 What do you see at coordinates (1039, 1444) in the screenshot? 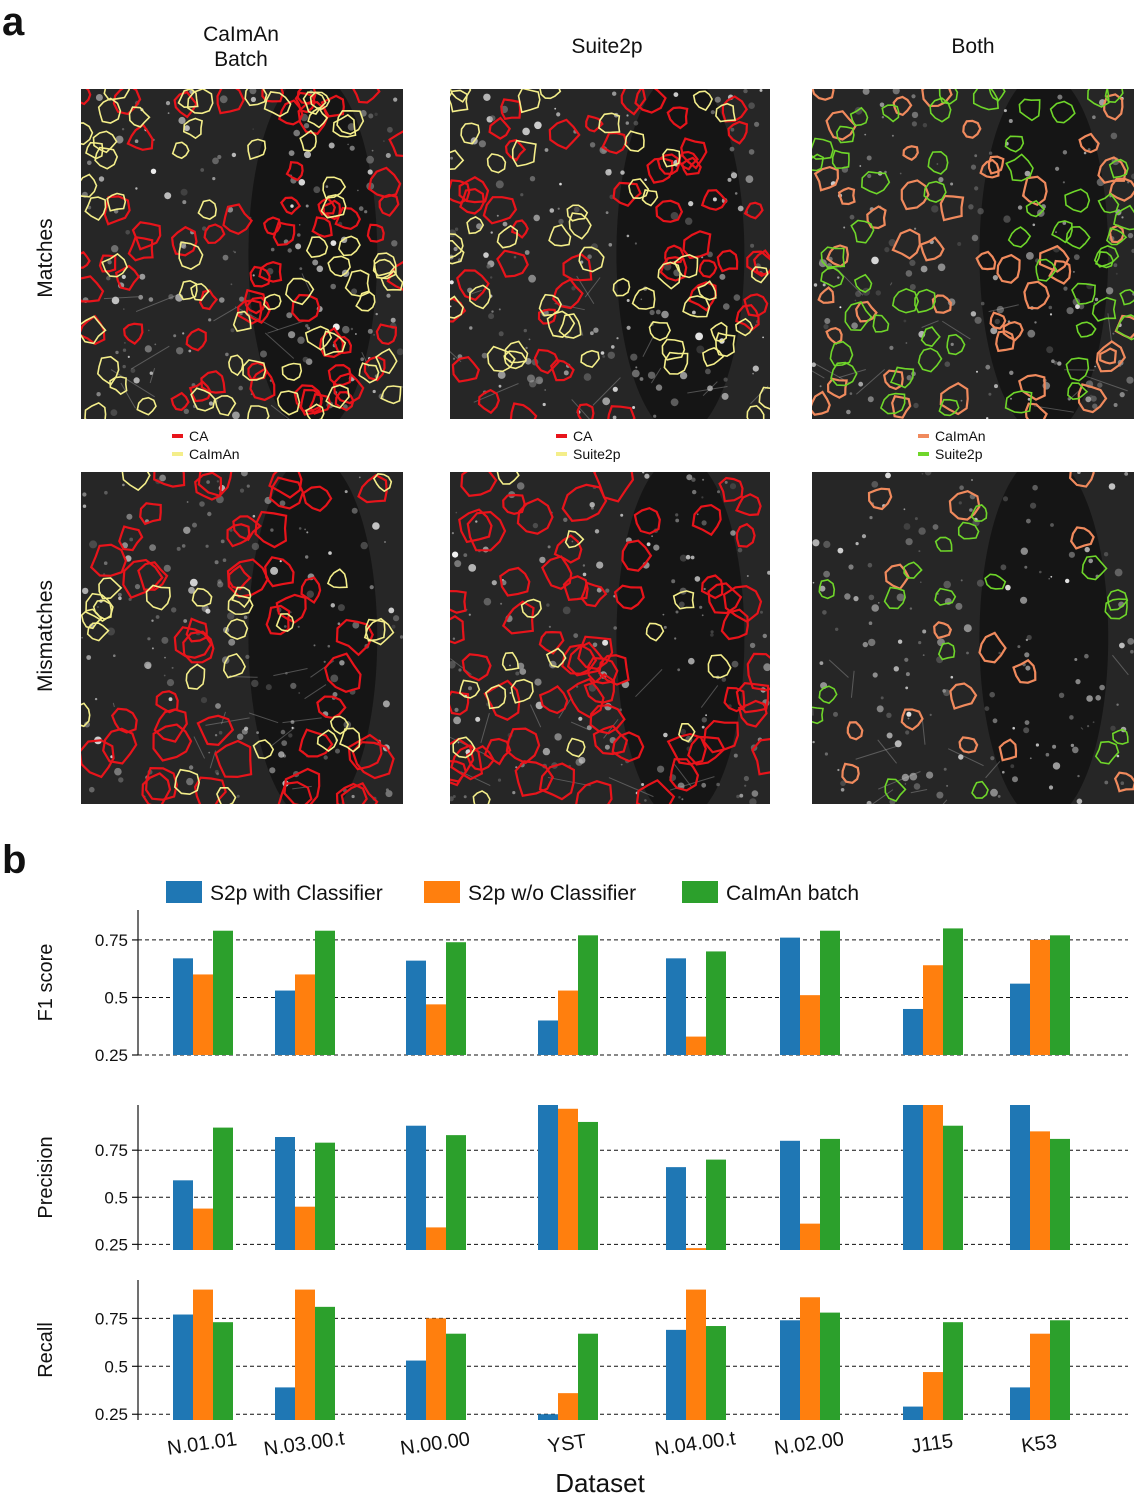
I see `x-tick-label: K53` at bounding box center [1039, 1444].